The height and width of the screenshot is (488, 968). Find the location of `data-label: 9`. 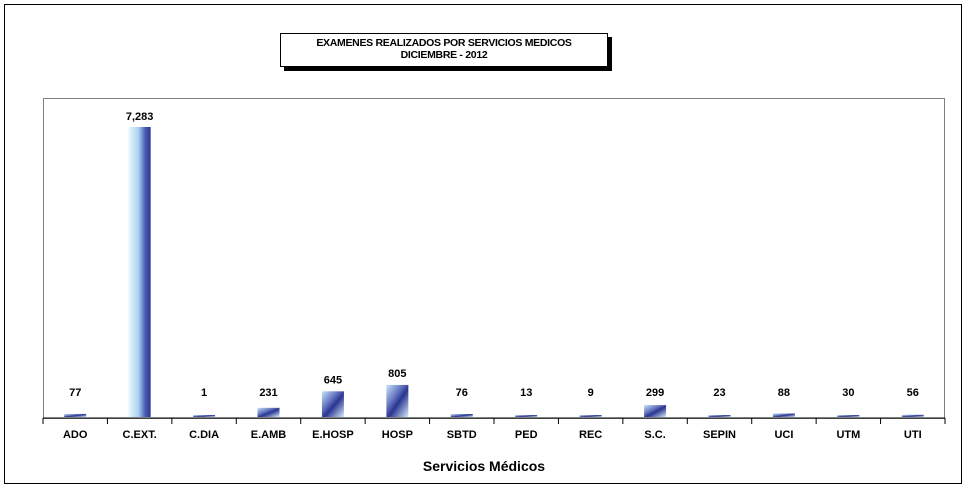

data-label: 9 is located at coordinates (591, 393).